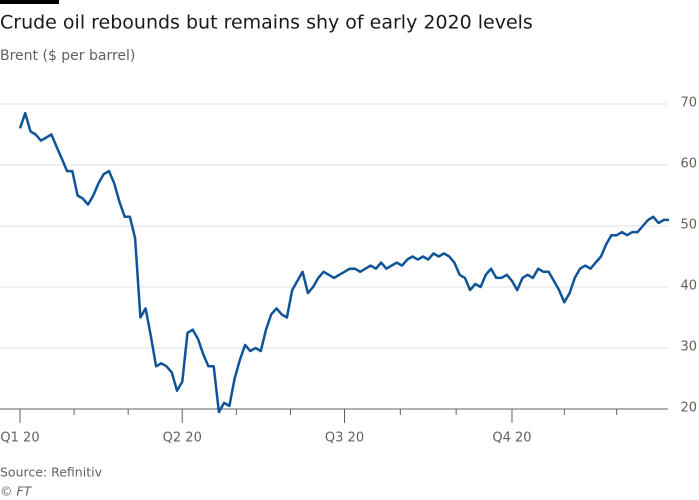 This screenshot has height=500, width=699. What do you see at coordinates (511, 438) in the screenshot?
I see `x-tick-label: Q4 20` at bounding box center [511, 438].